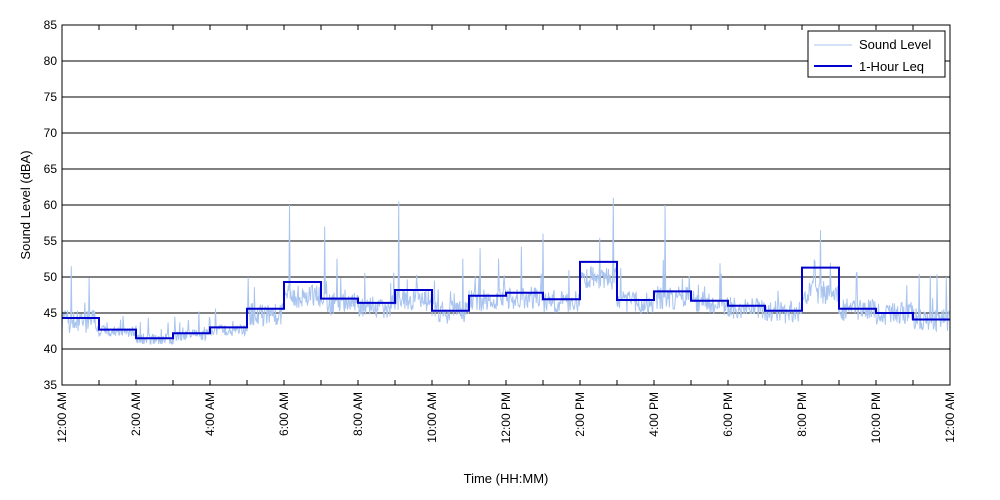 The image size is (1000, 500). What do you see at coordinates (51, 241) in the screenshot?
I see `y-tick-label: 55` at bounding box center [51, 241].